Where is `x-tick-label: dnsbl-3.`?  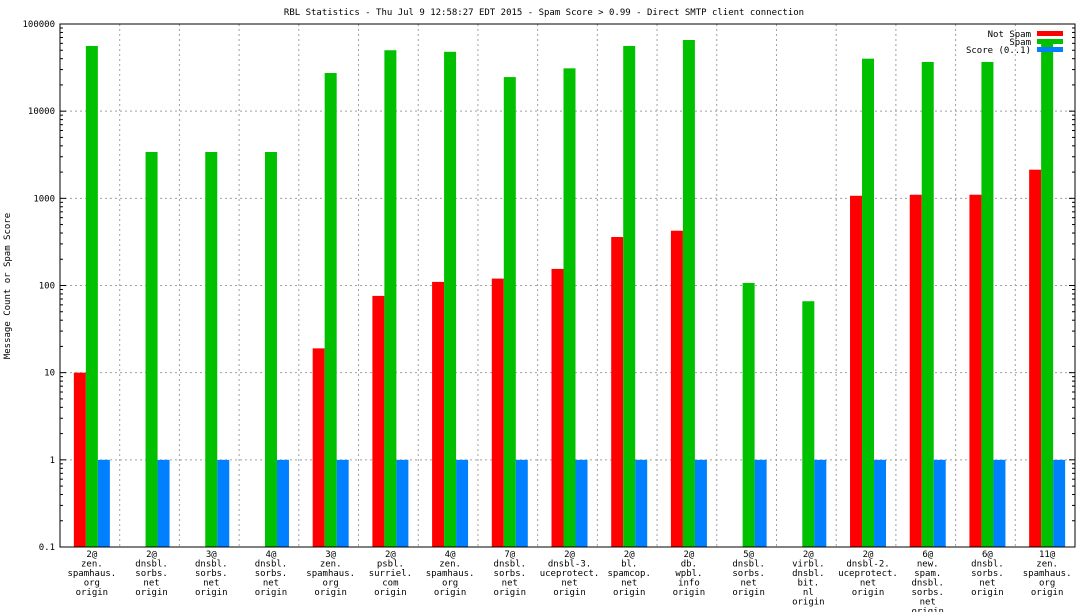 x-tick-label: dnsbl-3. is located at coordinates (569, 565).